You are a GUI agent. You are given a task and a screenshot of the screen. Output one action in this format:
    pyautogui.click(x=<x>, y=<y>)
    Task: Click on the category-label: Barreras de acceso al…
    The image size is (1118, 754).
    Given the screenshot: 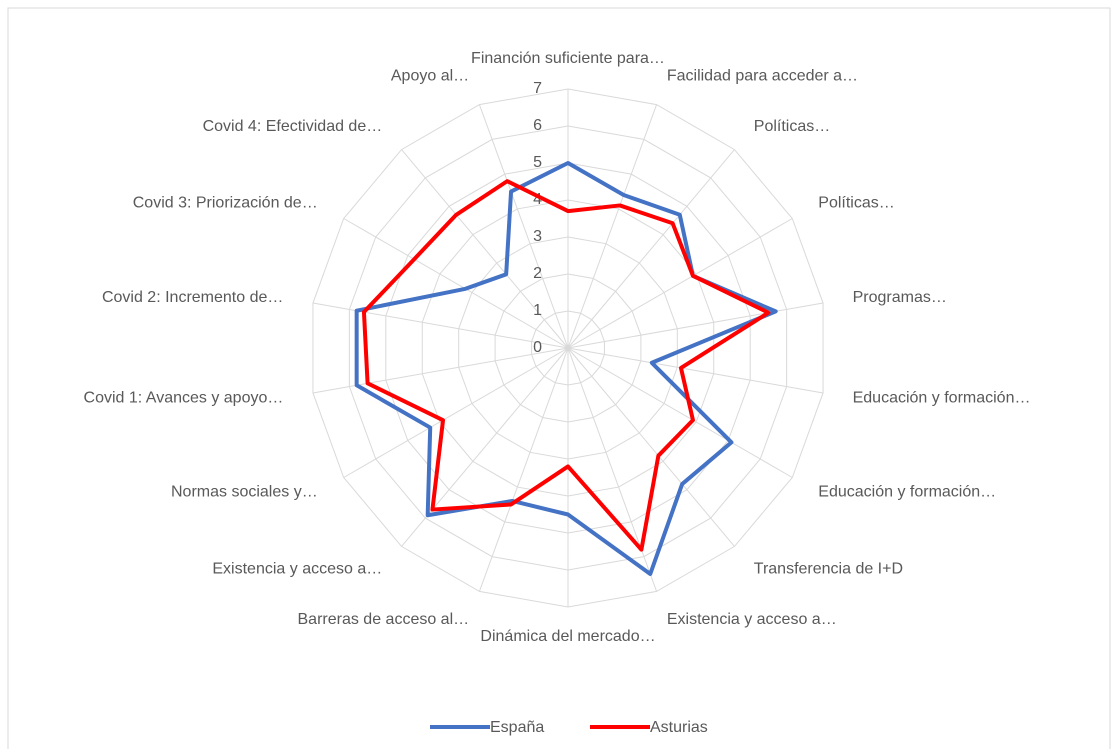 What is the action you would take?
    pyautogui.click(x=384, y=619)
    